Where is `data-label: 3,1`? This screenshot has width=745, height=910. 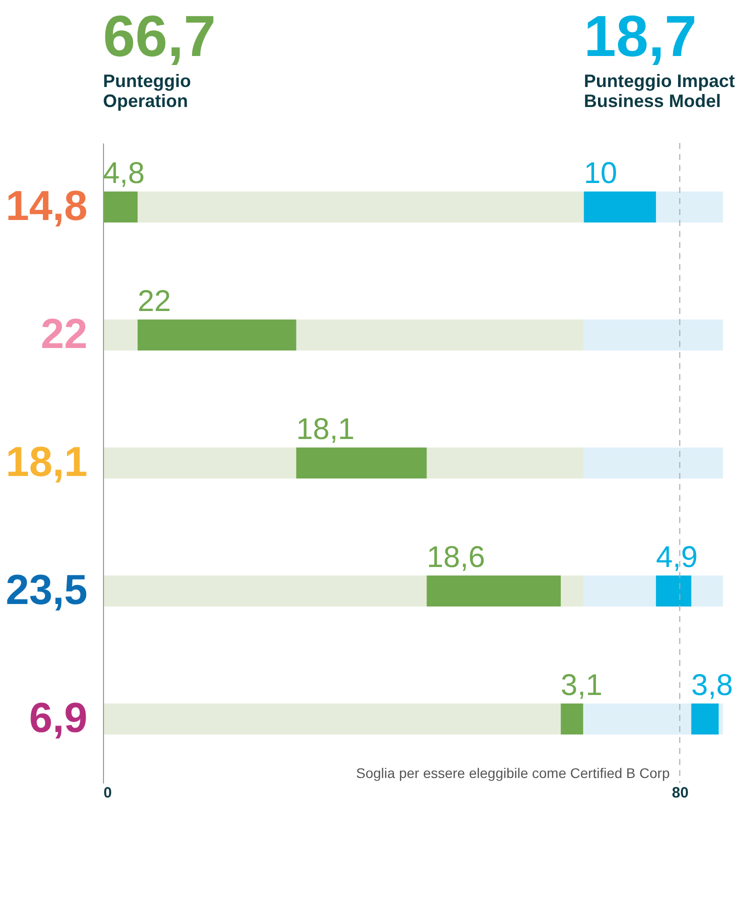
data-label: 3,1 is located at coordinates (581, 685).